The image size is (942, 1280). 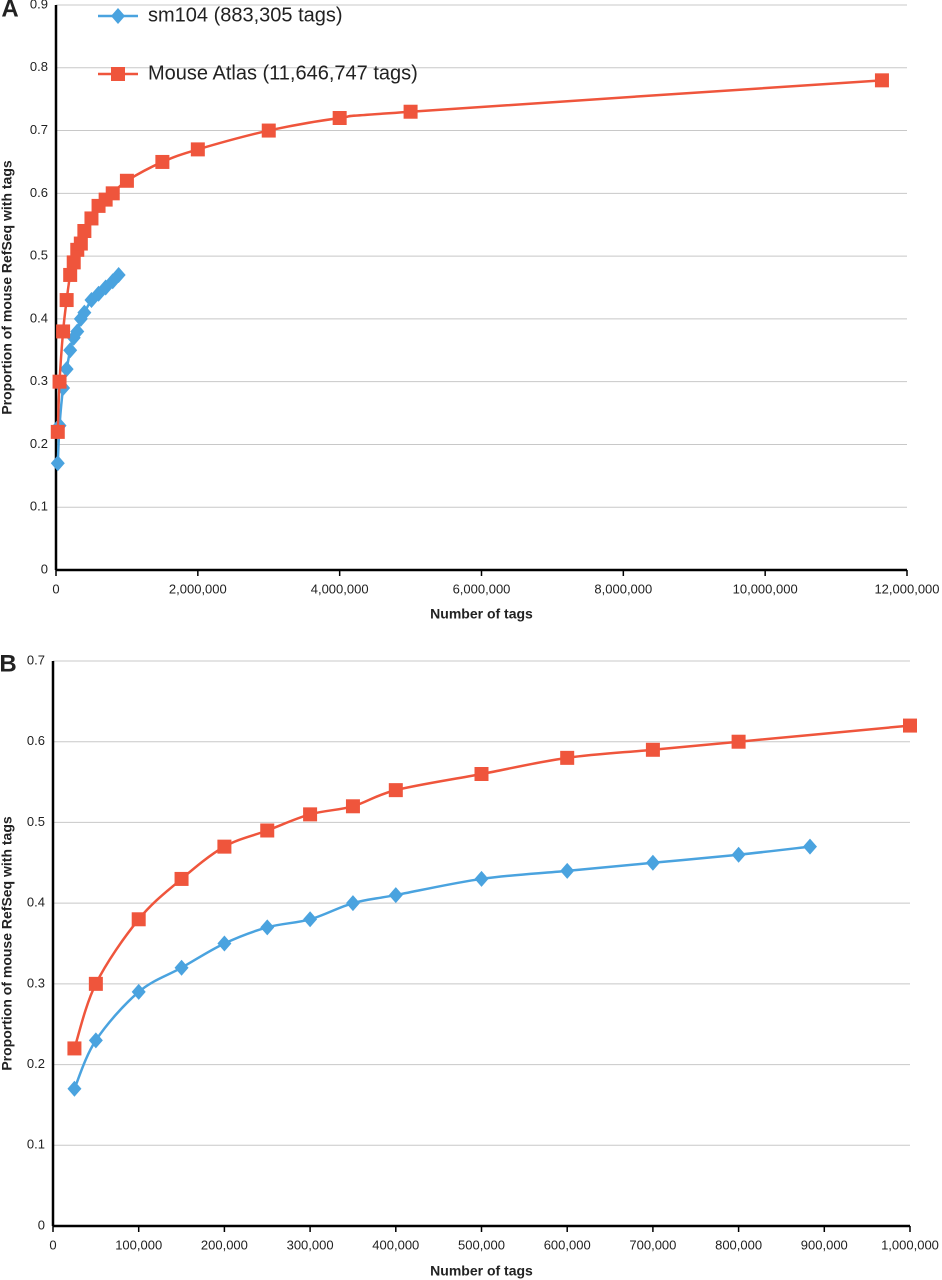 I want to click on x-tick-label: 300,000, so click(x=310, y=1244).